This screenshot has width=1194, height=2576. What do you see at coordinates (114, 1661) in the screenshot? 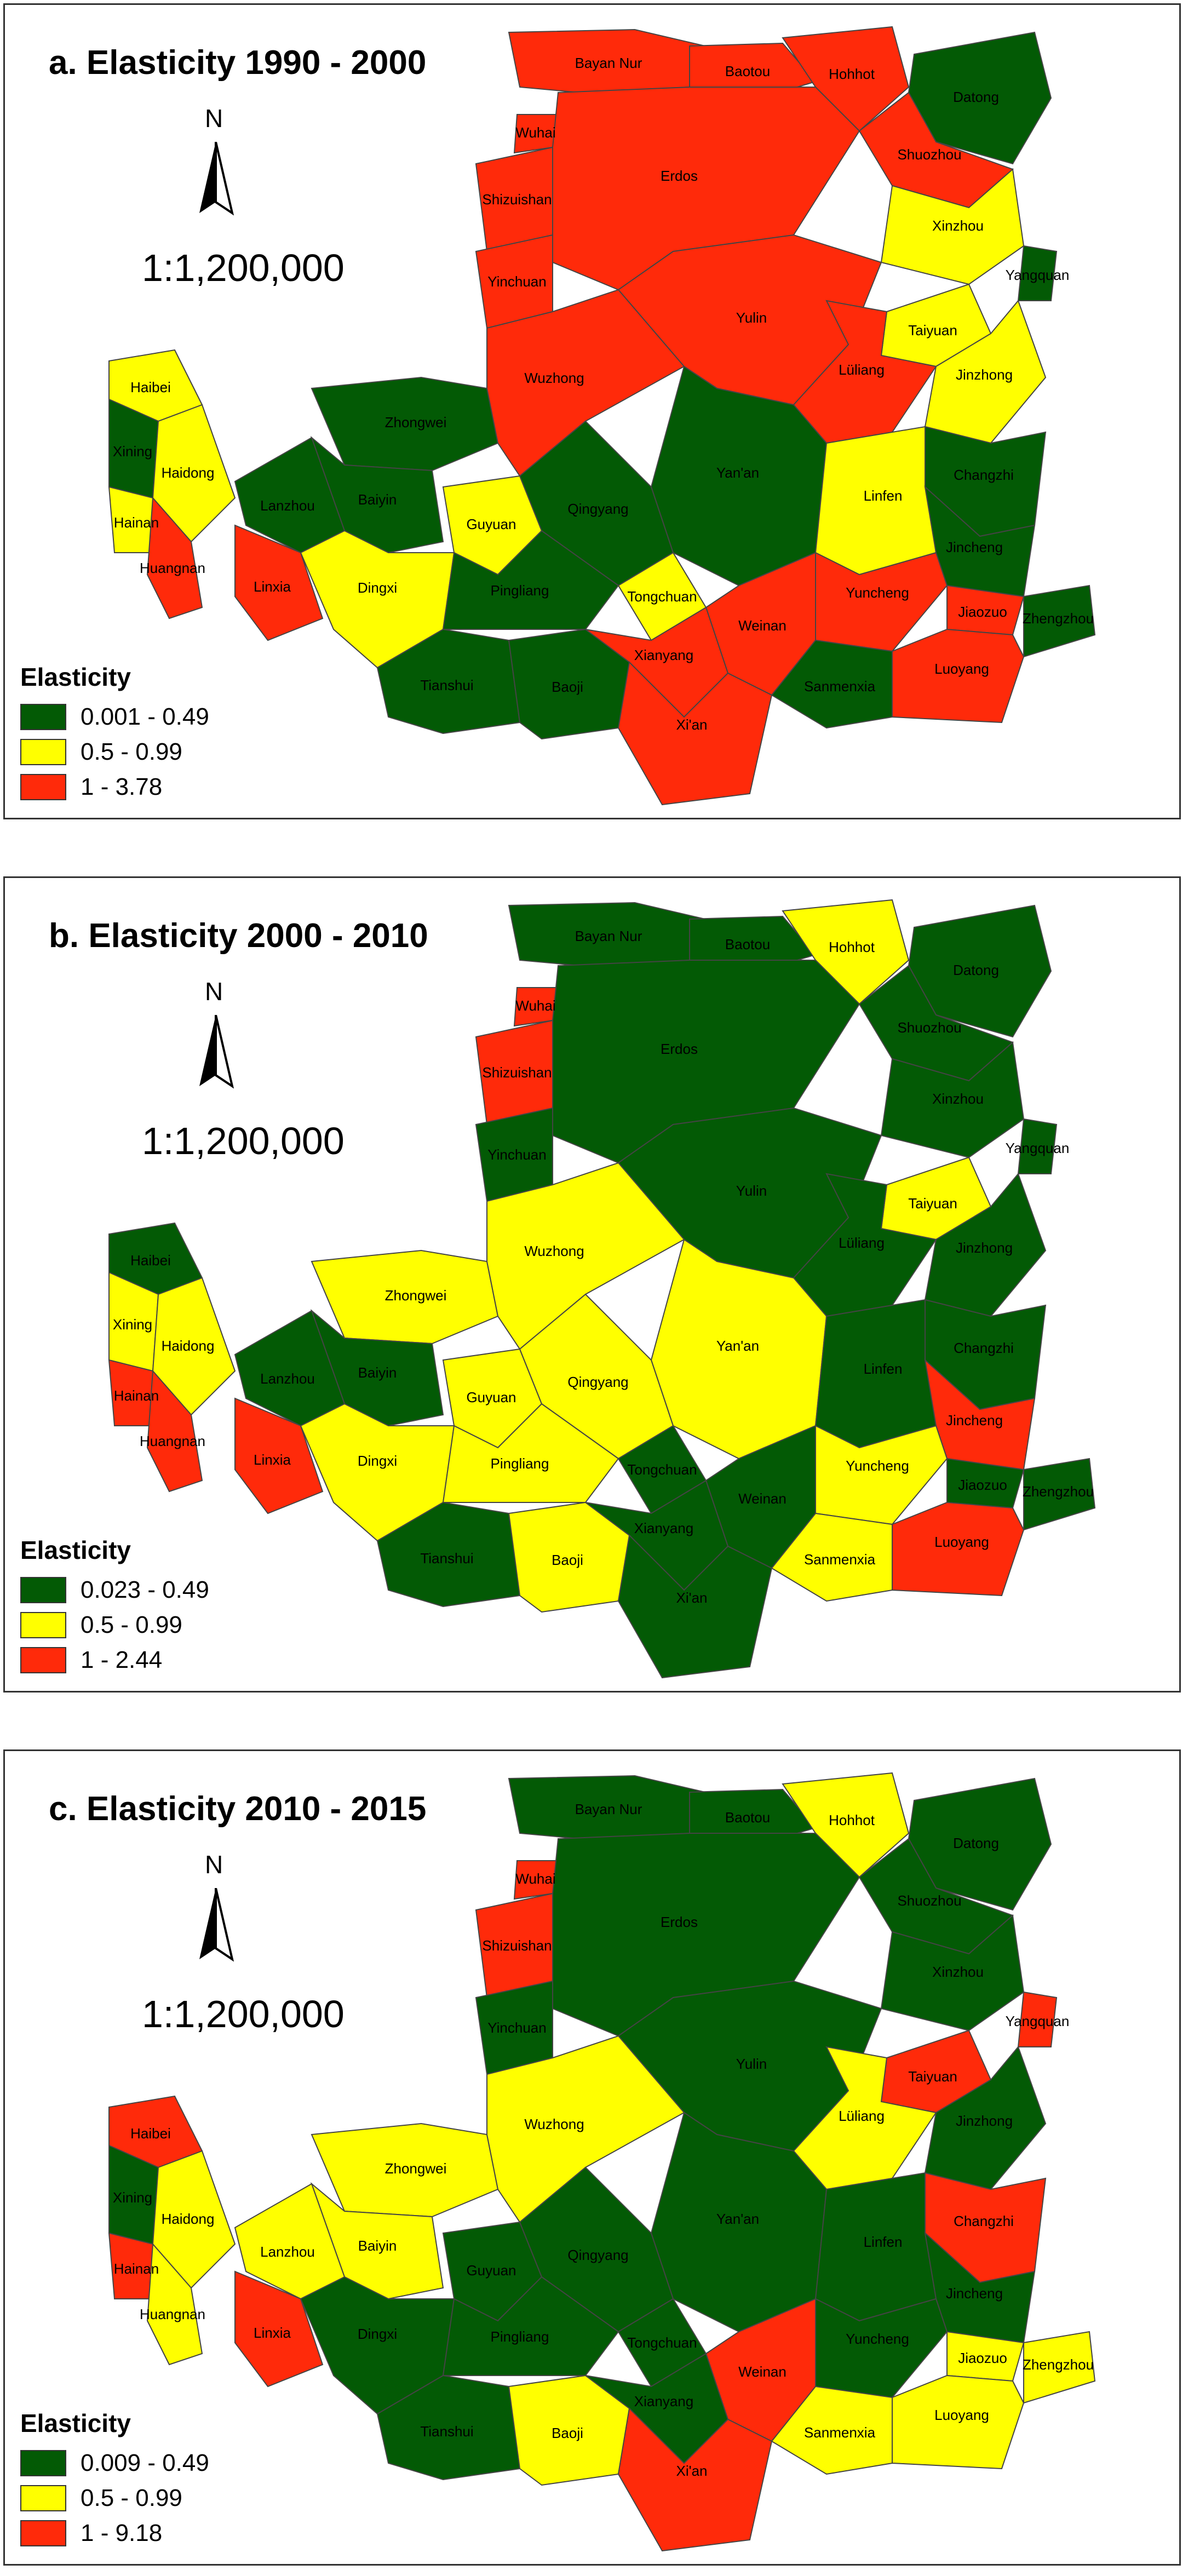
I see `legend-row-high: 1 - 2.44` at bounding box center [114, 1661].